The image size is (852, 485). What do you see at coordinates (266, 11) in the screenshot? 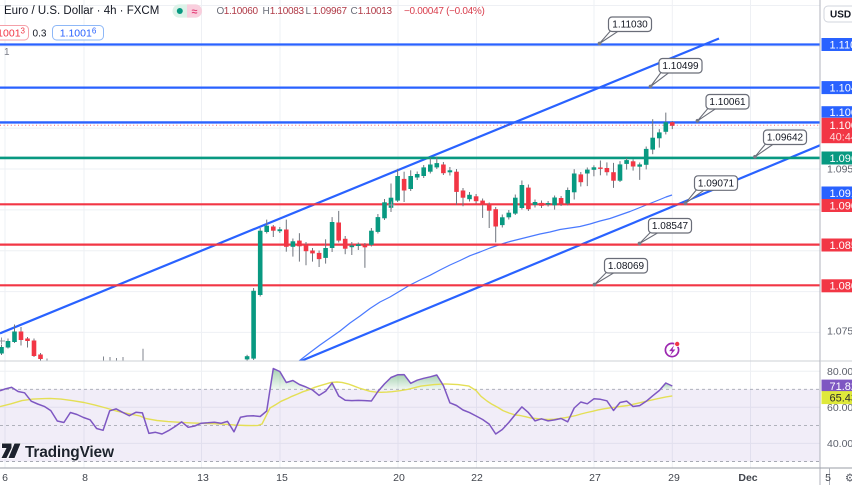
I see `svg-text: H` at bounding box center [266, 11].